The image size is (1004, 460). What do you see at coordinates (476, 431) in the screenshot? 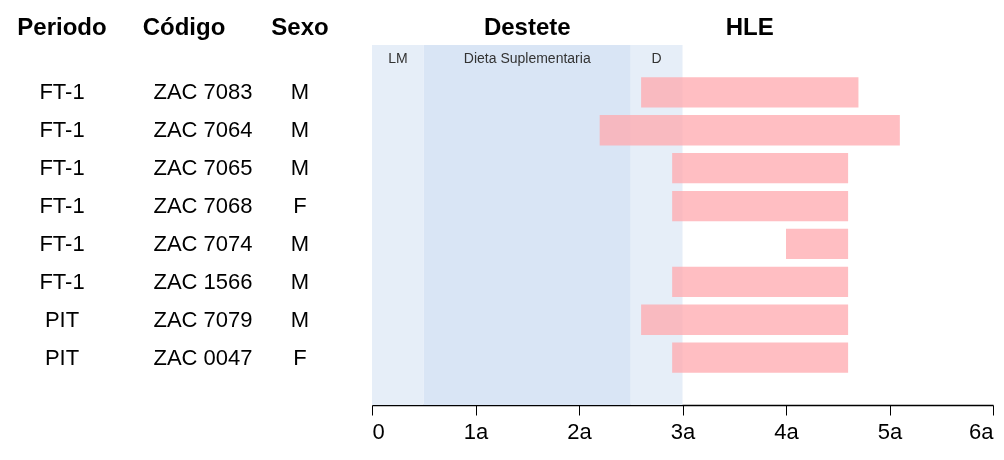
I see `x-tick-label: 1a` at bounding box center [476, 431].